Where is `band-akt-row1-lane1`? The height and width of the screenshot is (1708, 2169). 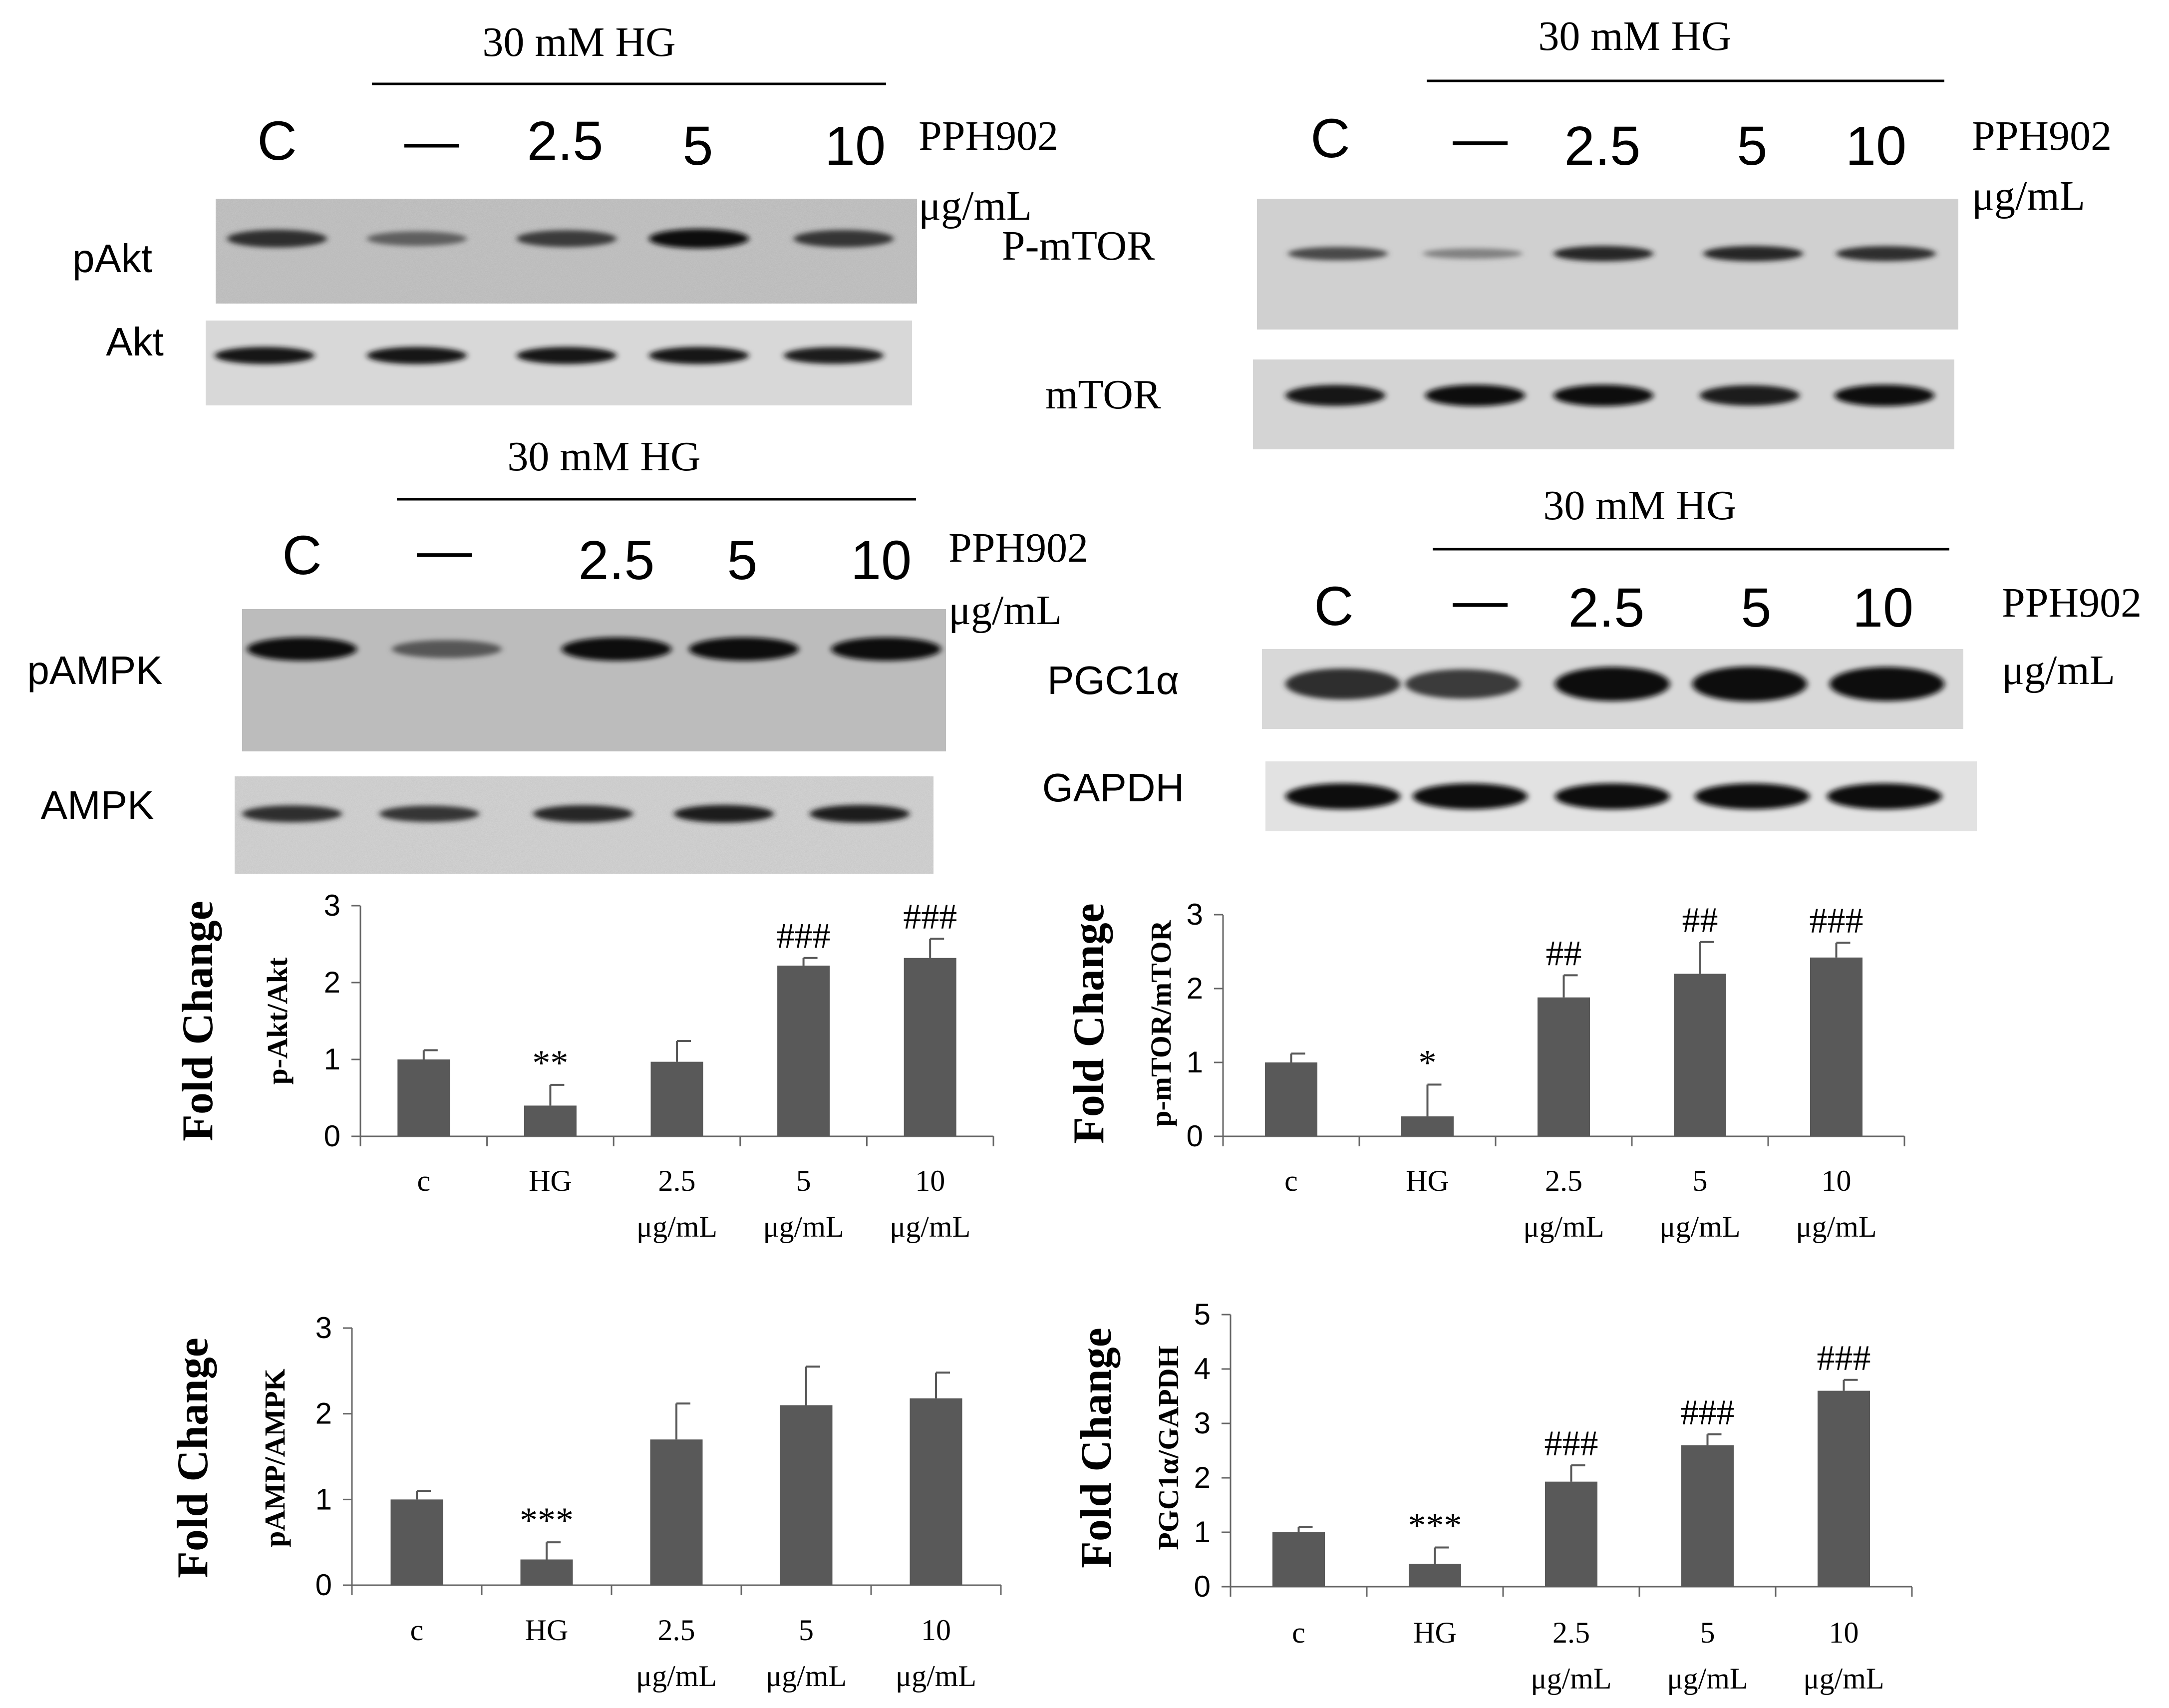
band-akt-row1-lane1 is located at coordinates (277, 239).